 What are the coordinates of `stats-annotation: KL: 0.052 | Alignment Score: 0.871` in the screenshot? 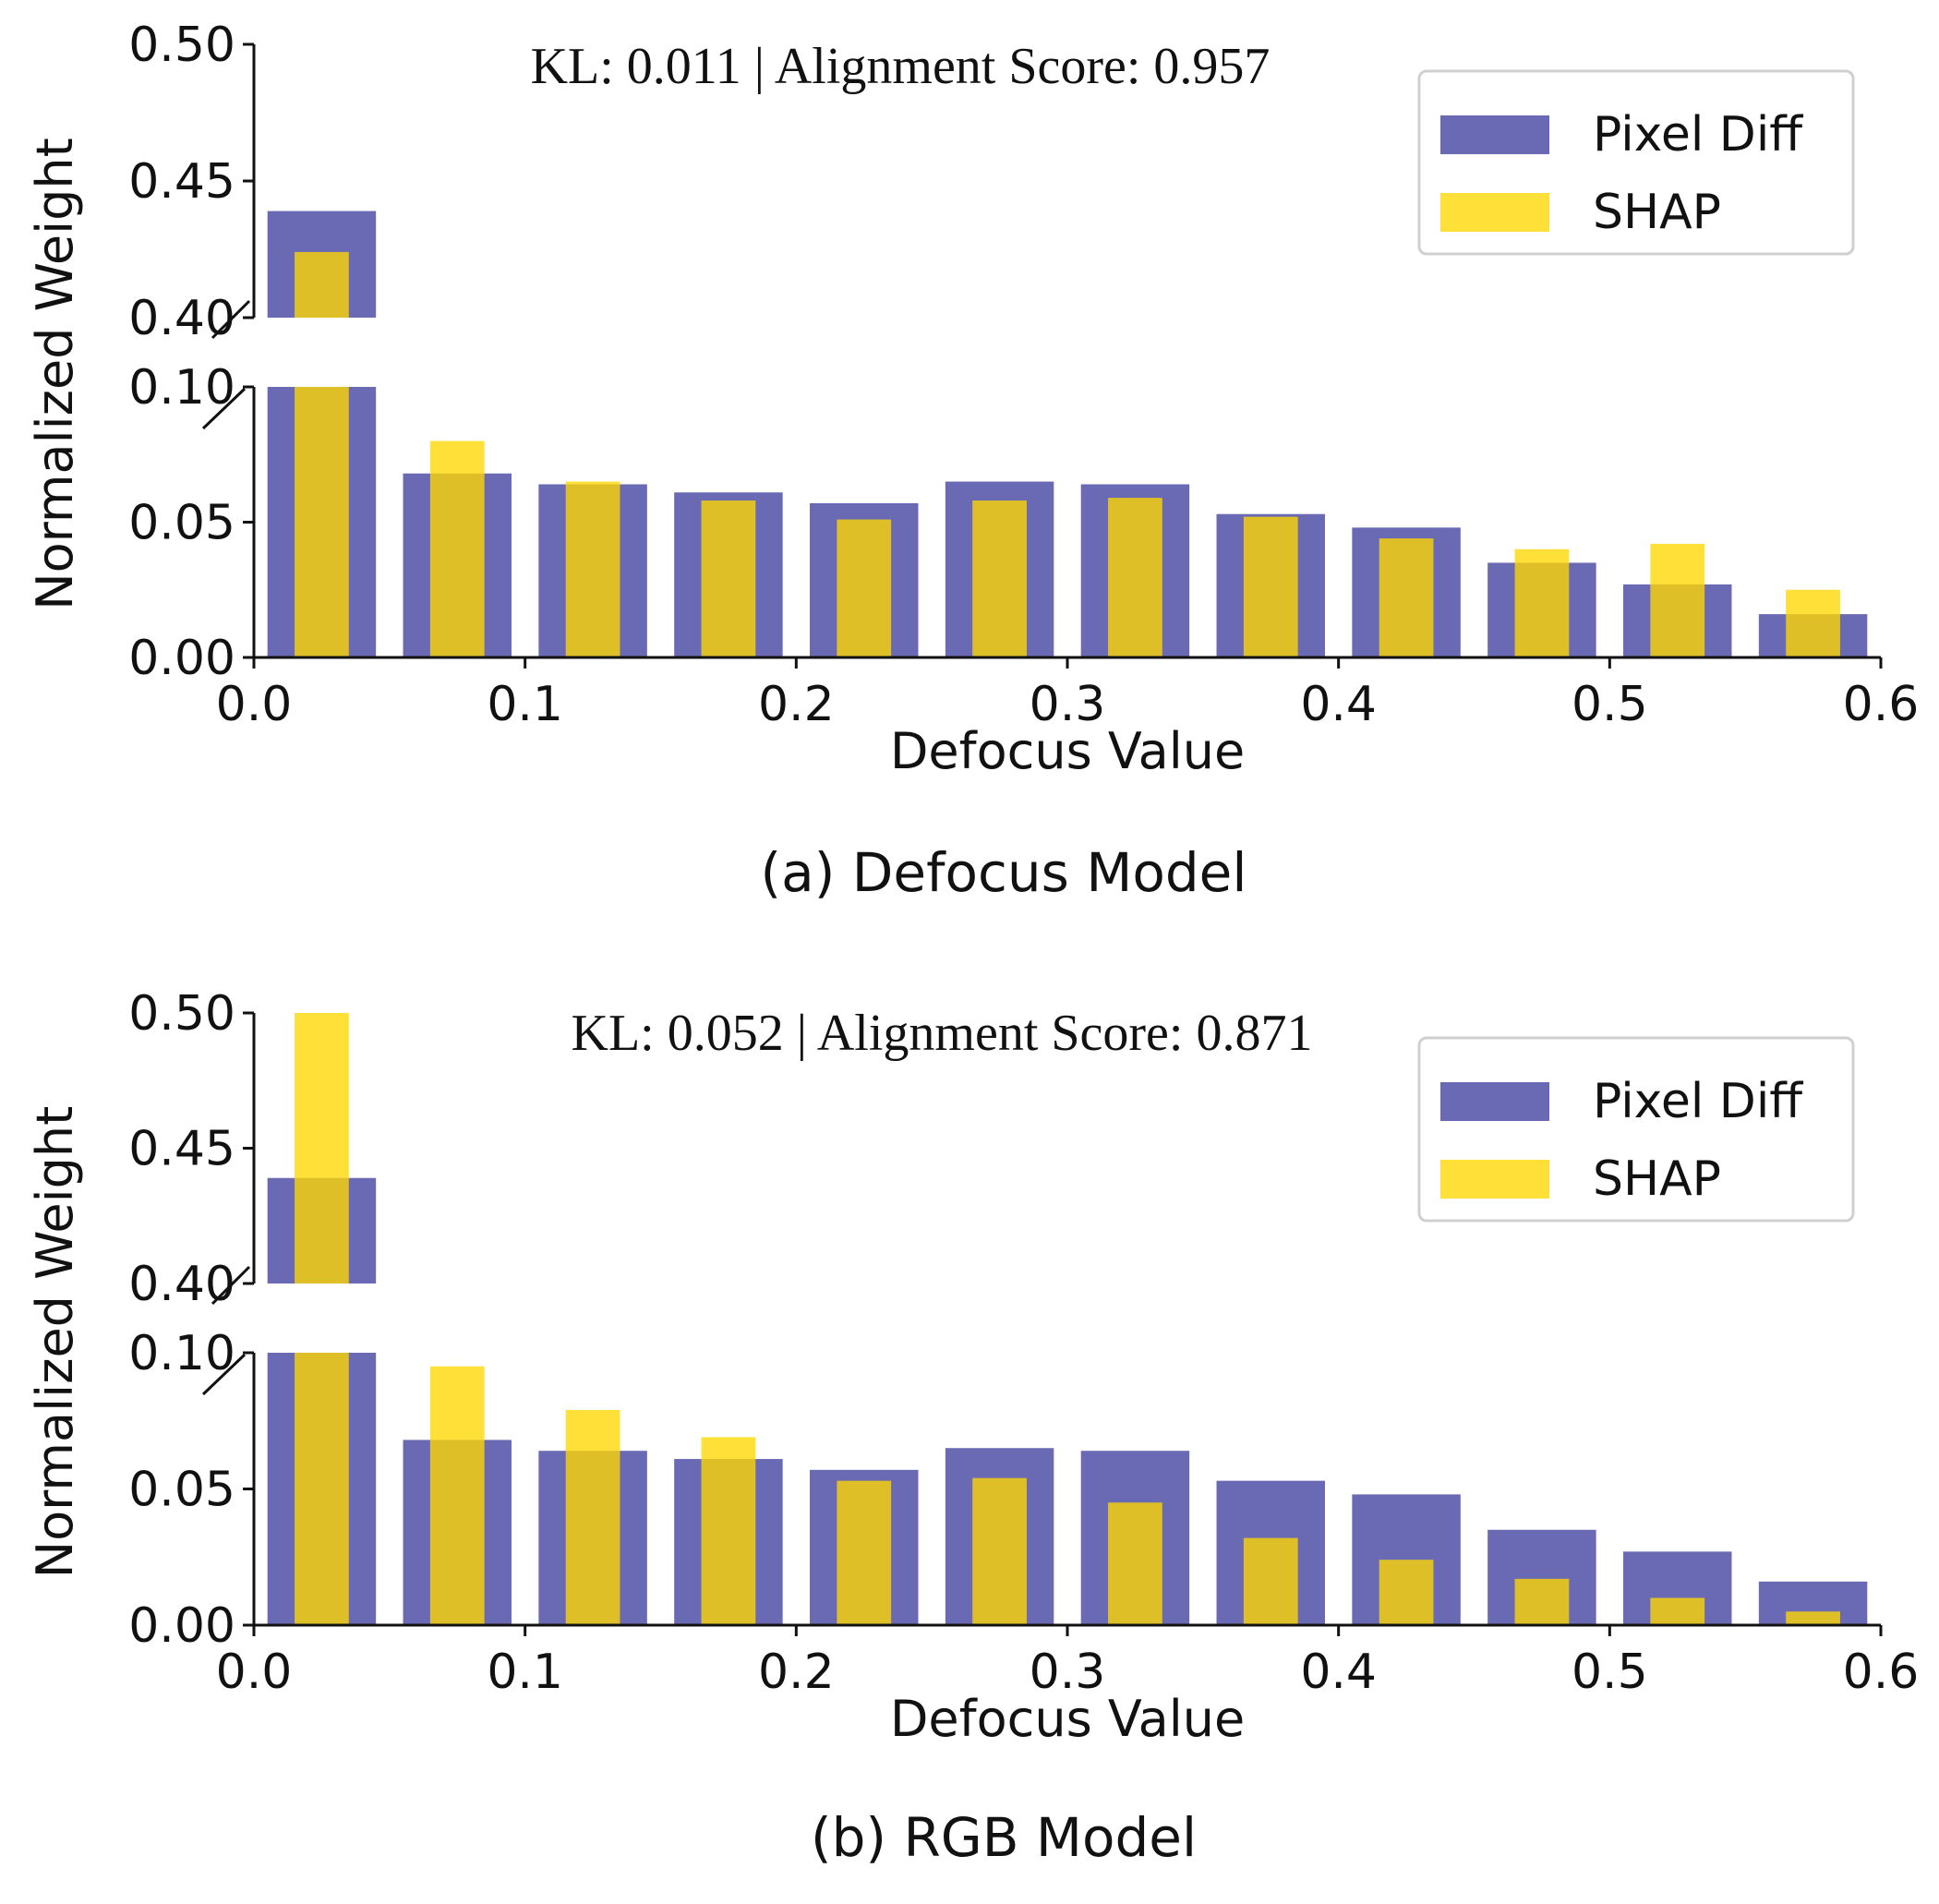 It's located at (943, 1033).